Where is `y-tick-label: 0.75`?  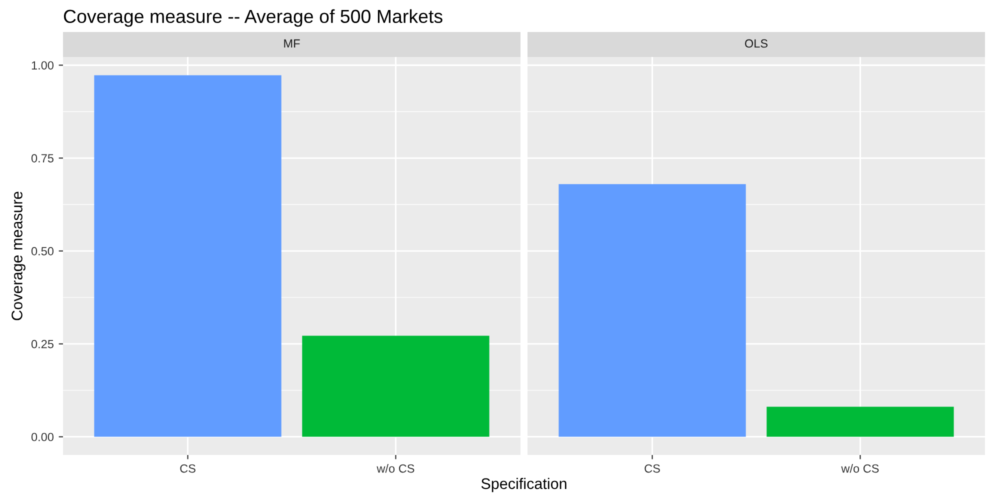
y-tick-label: 0.75 is located at coordinates (42, 158).